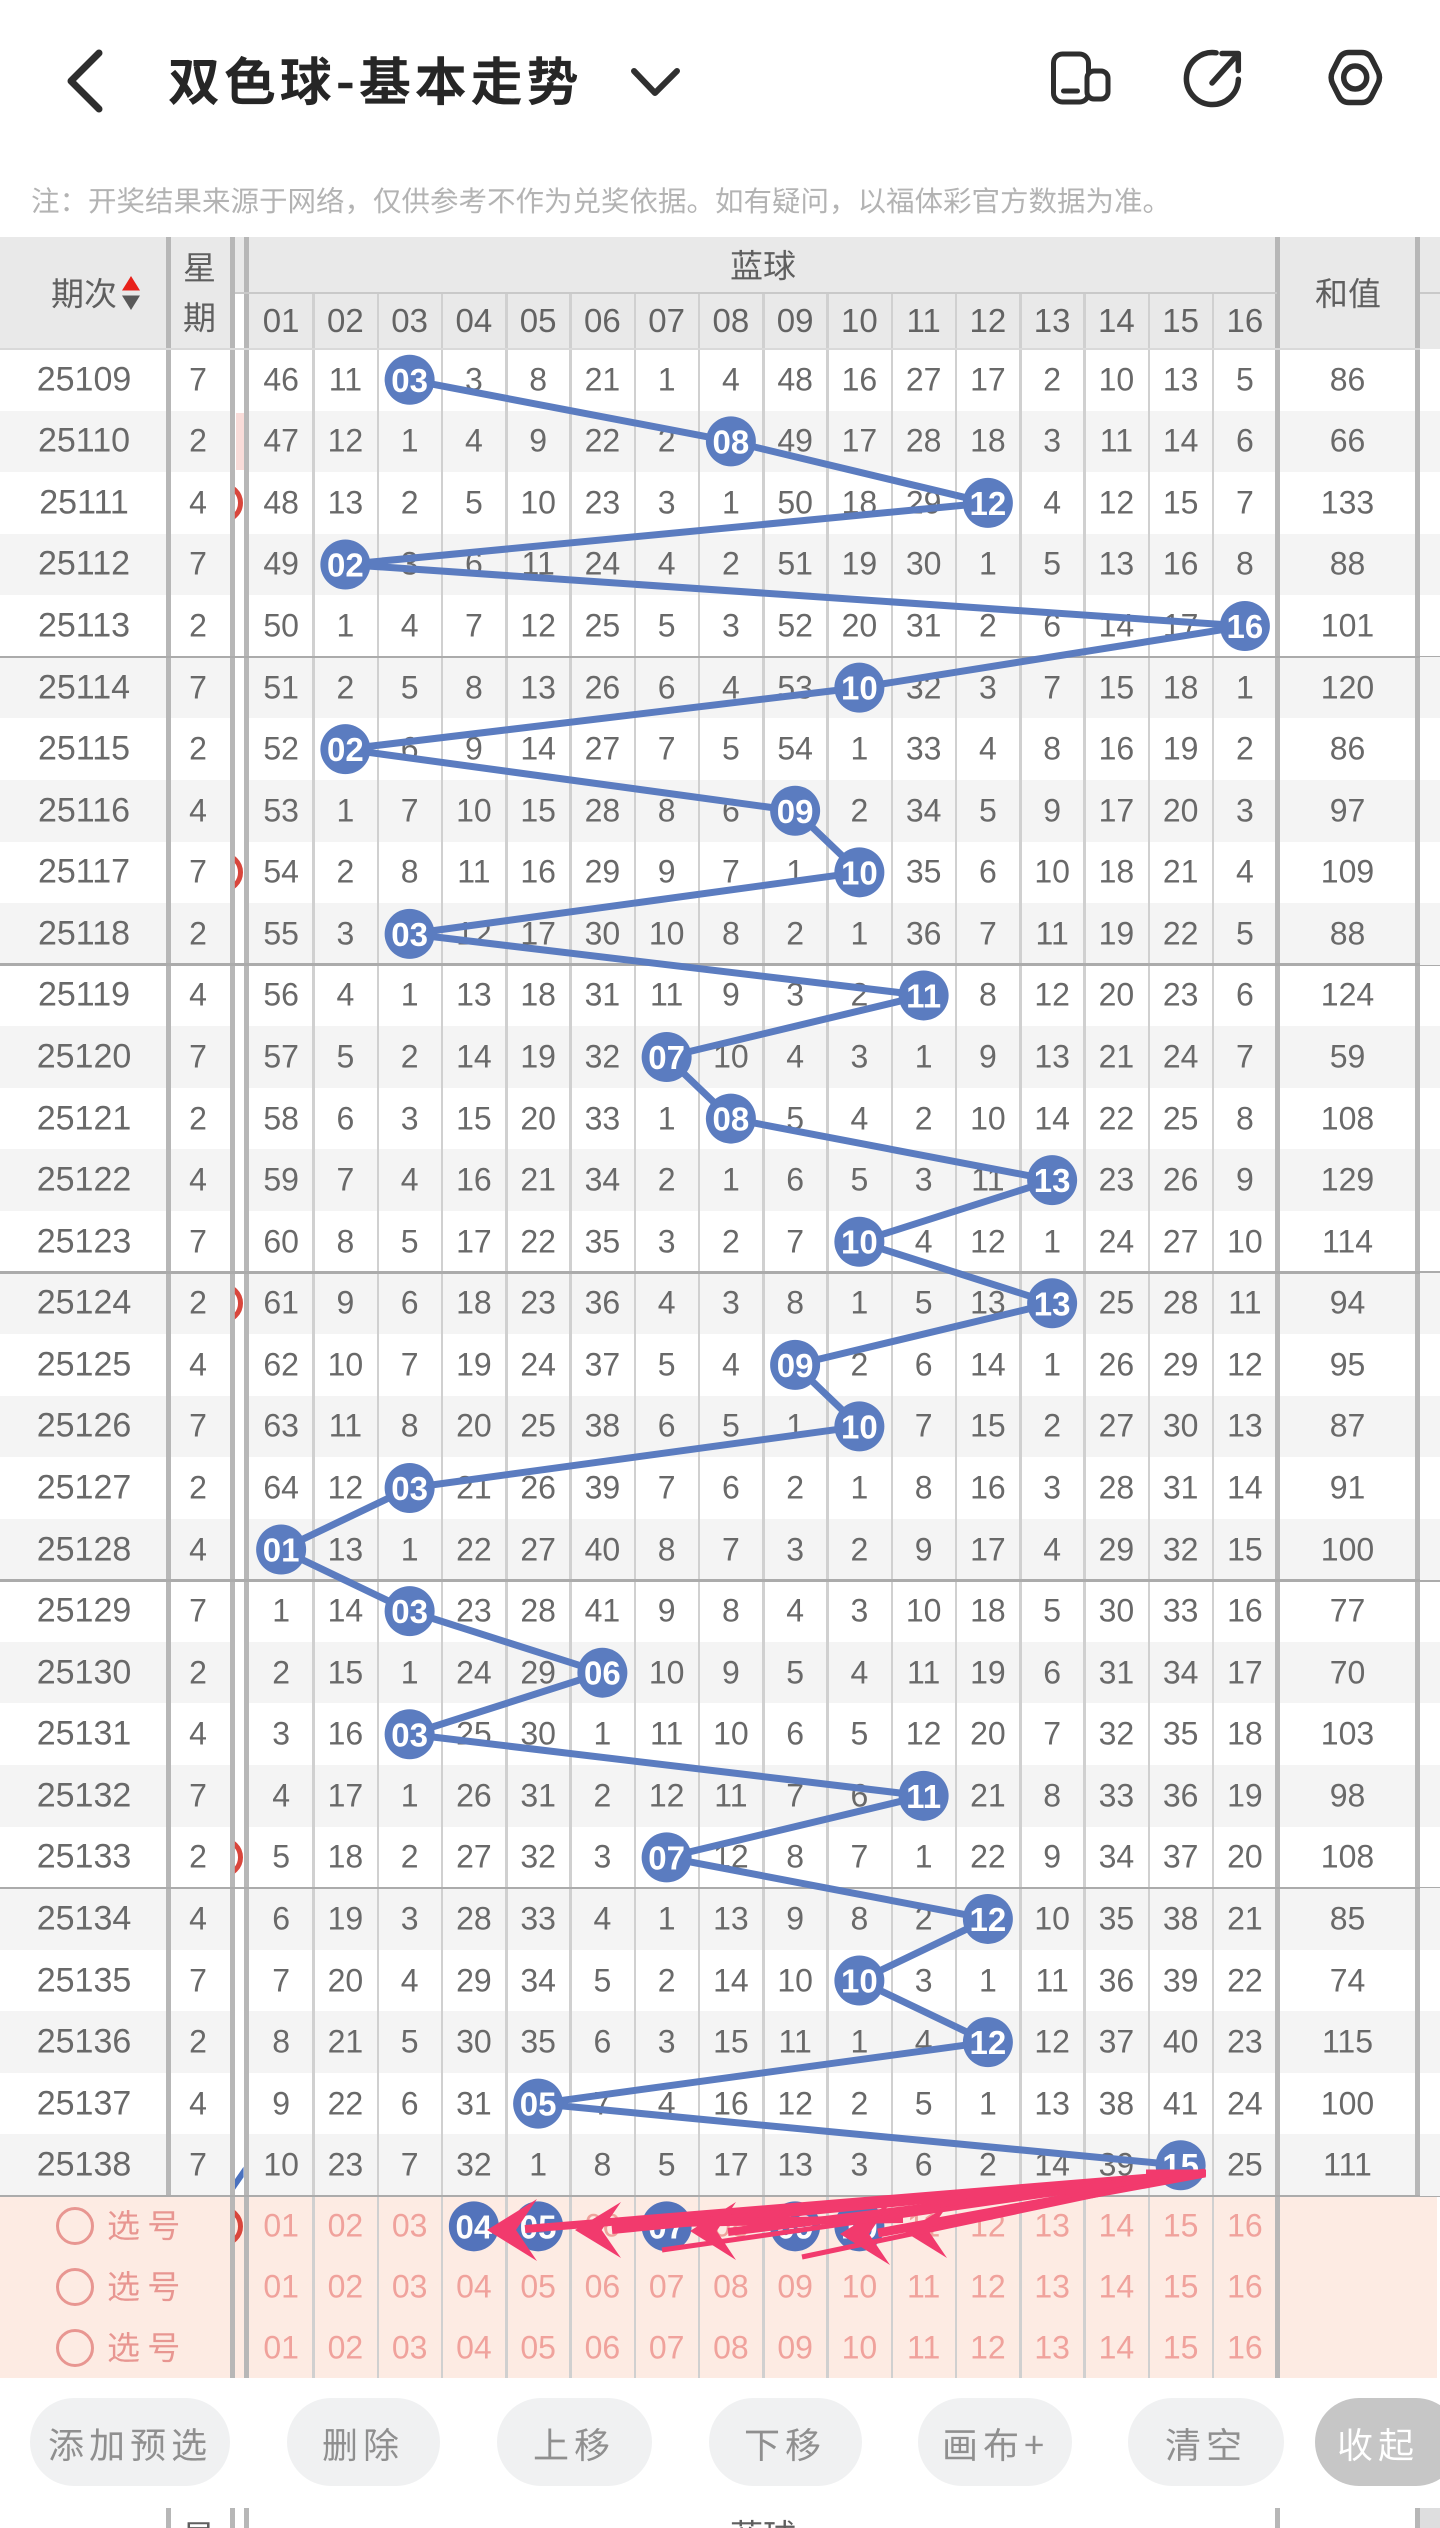 The image size is (1440, 2528). What do you see at coordinates (1245, 626) in the screenshot?
I see `svg-text: 16` at bounding box center [1245, 626].